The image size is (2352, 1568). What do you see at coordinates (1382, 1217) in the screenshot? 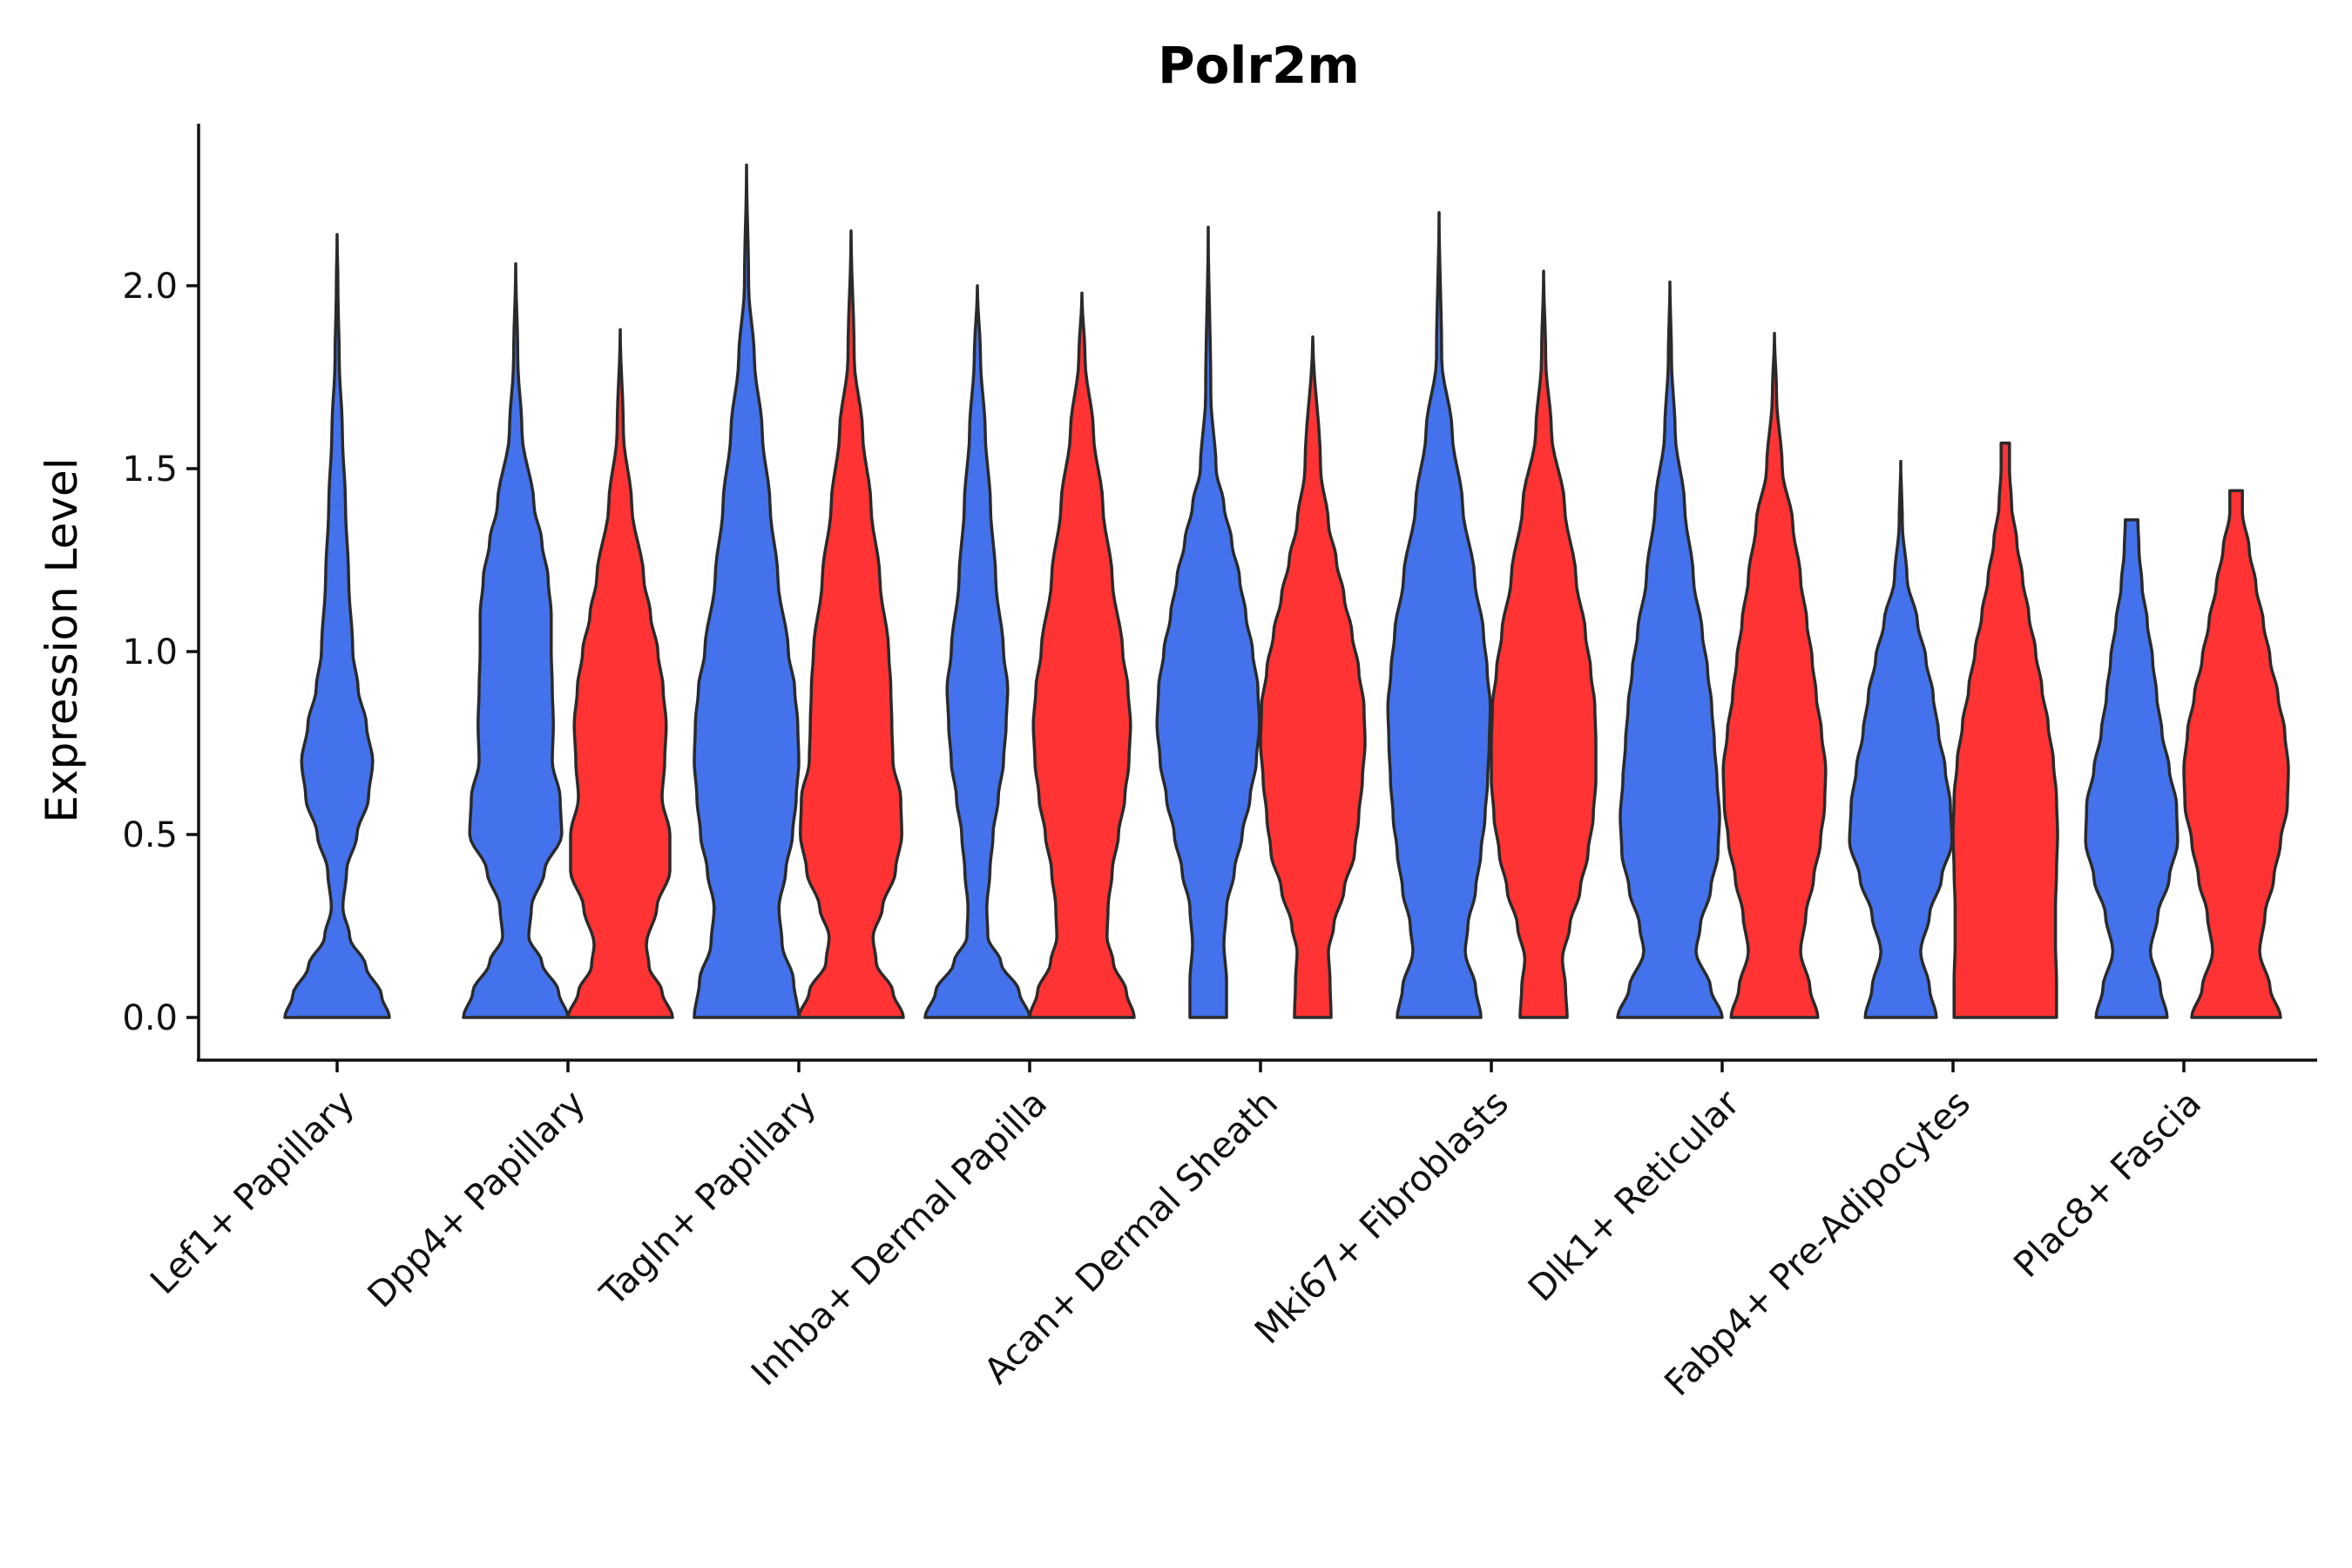
I see `x-tick-label: Mki67+ Fibroblasts` at bounding box center [1382, 1217].